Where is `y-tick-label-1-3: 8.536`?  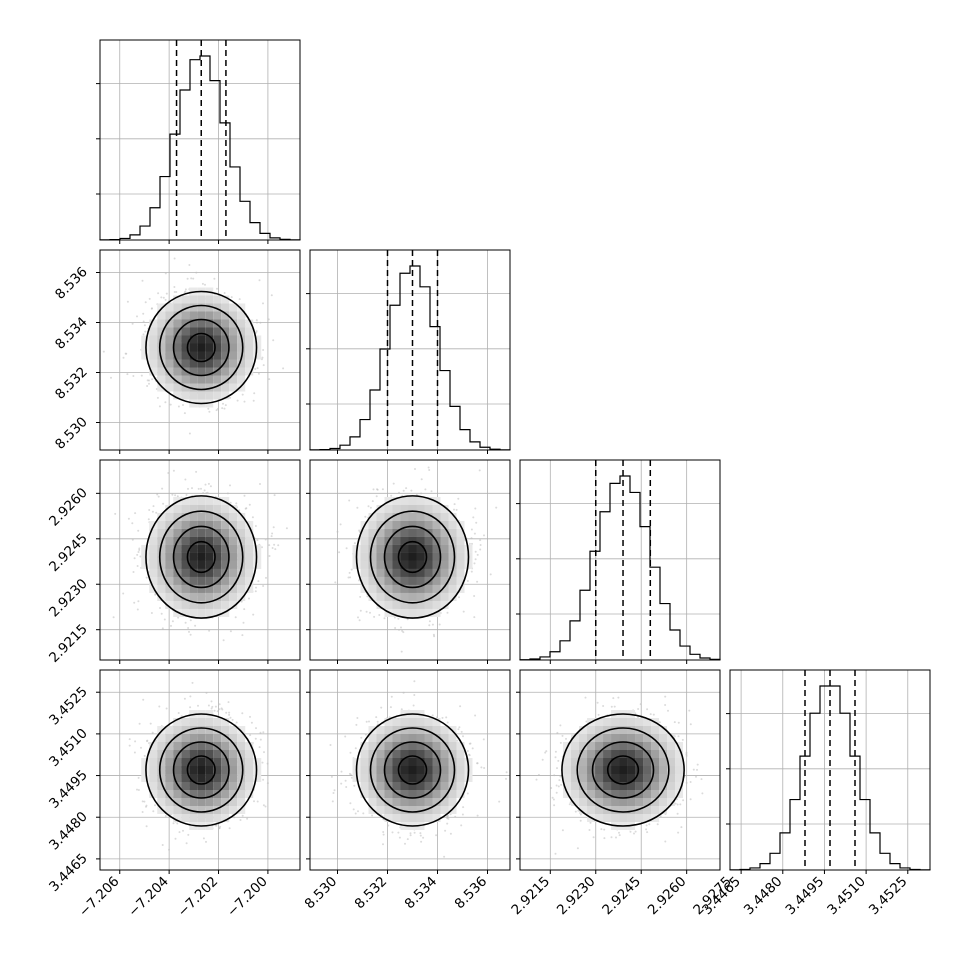
y-tick-label-1-3: 8.536 is located at coordinates (71, 283).